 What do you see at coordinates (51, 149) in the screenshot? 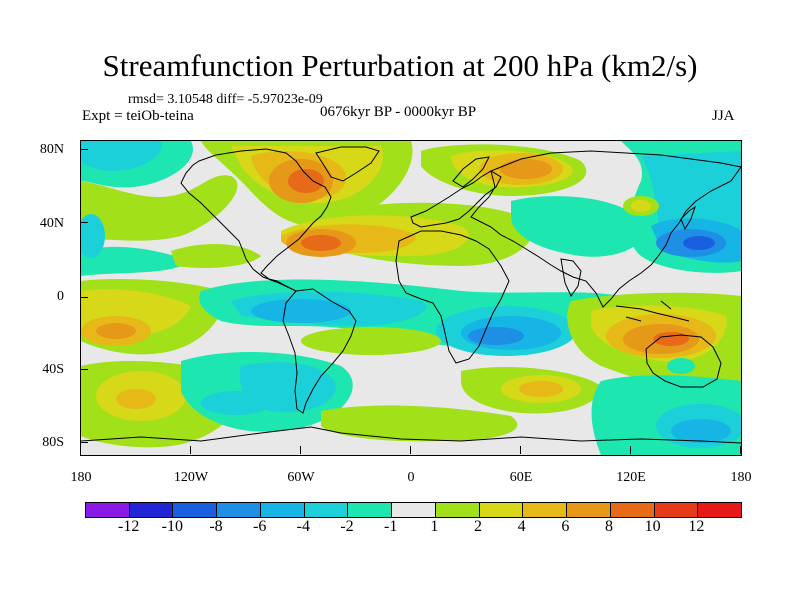
I see `y-label-80n: 80N` at bounding box center [51, 149].